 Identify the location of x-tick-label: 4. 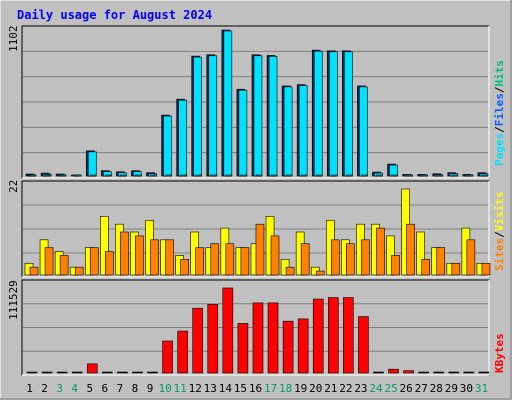
(74, 388).